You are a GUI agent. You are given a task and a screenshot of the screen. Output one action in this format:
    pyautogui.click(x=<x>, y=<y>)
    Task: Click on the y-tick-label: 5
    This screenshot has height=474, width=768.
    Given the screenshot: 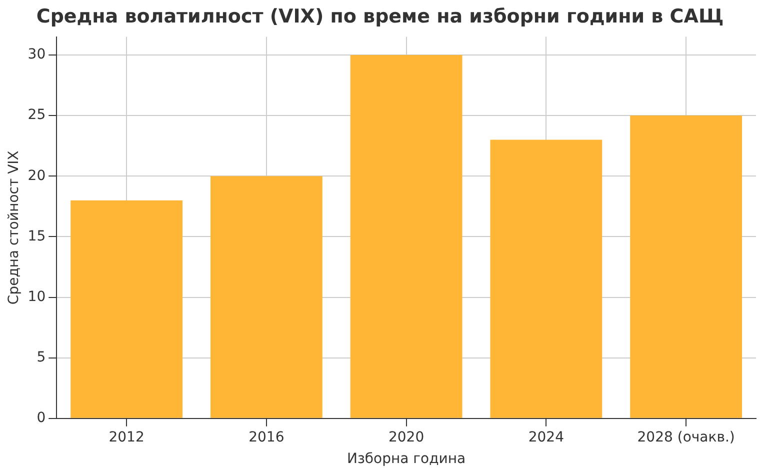 What is the action you would take?
    pyautogui.click(x=41, y=357)
    